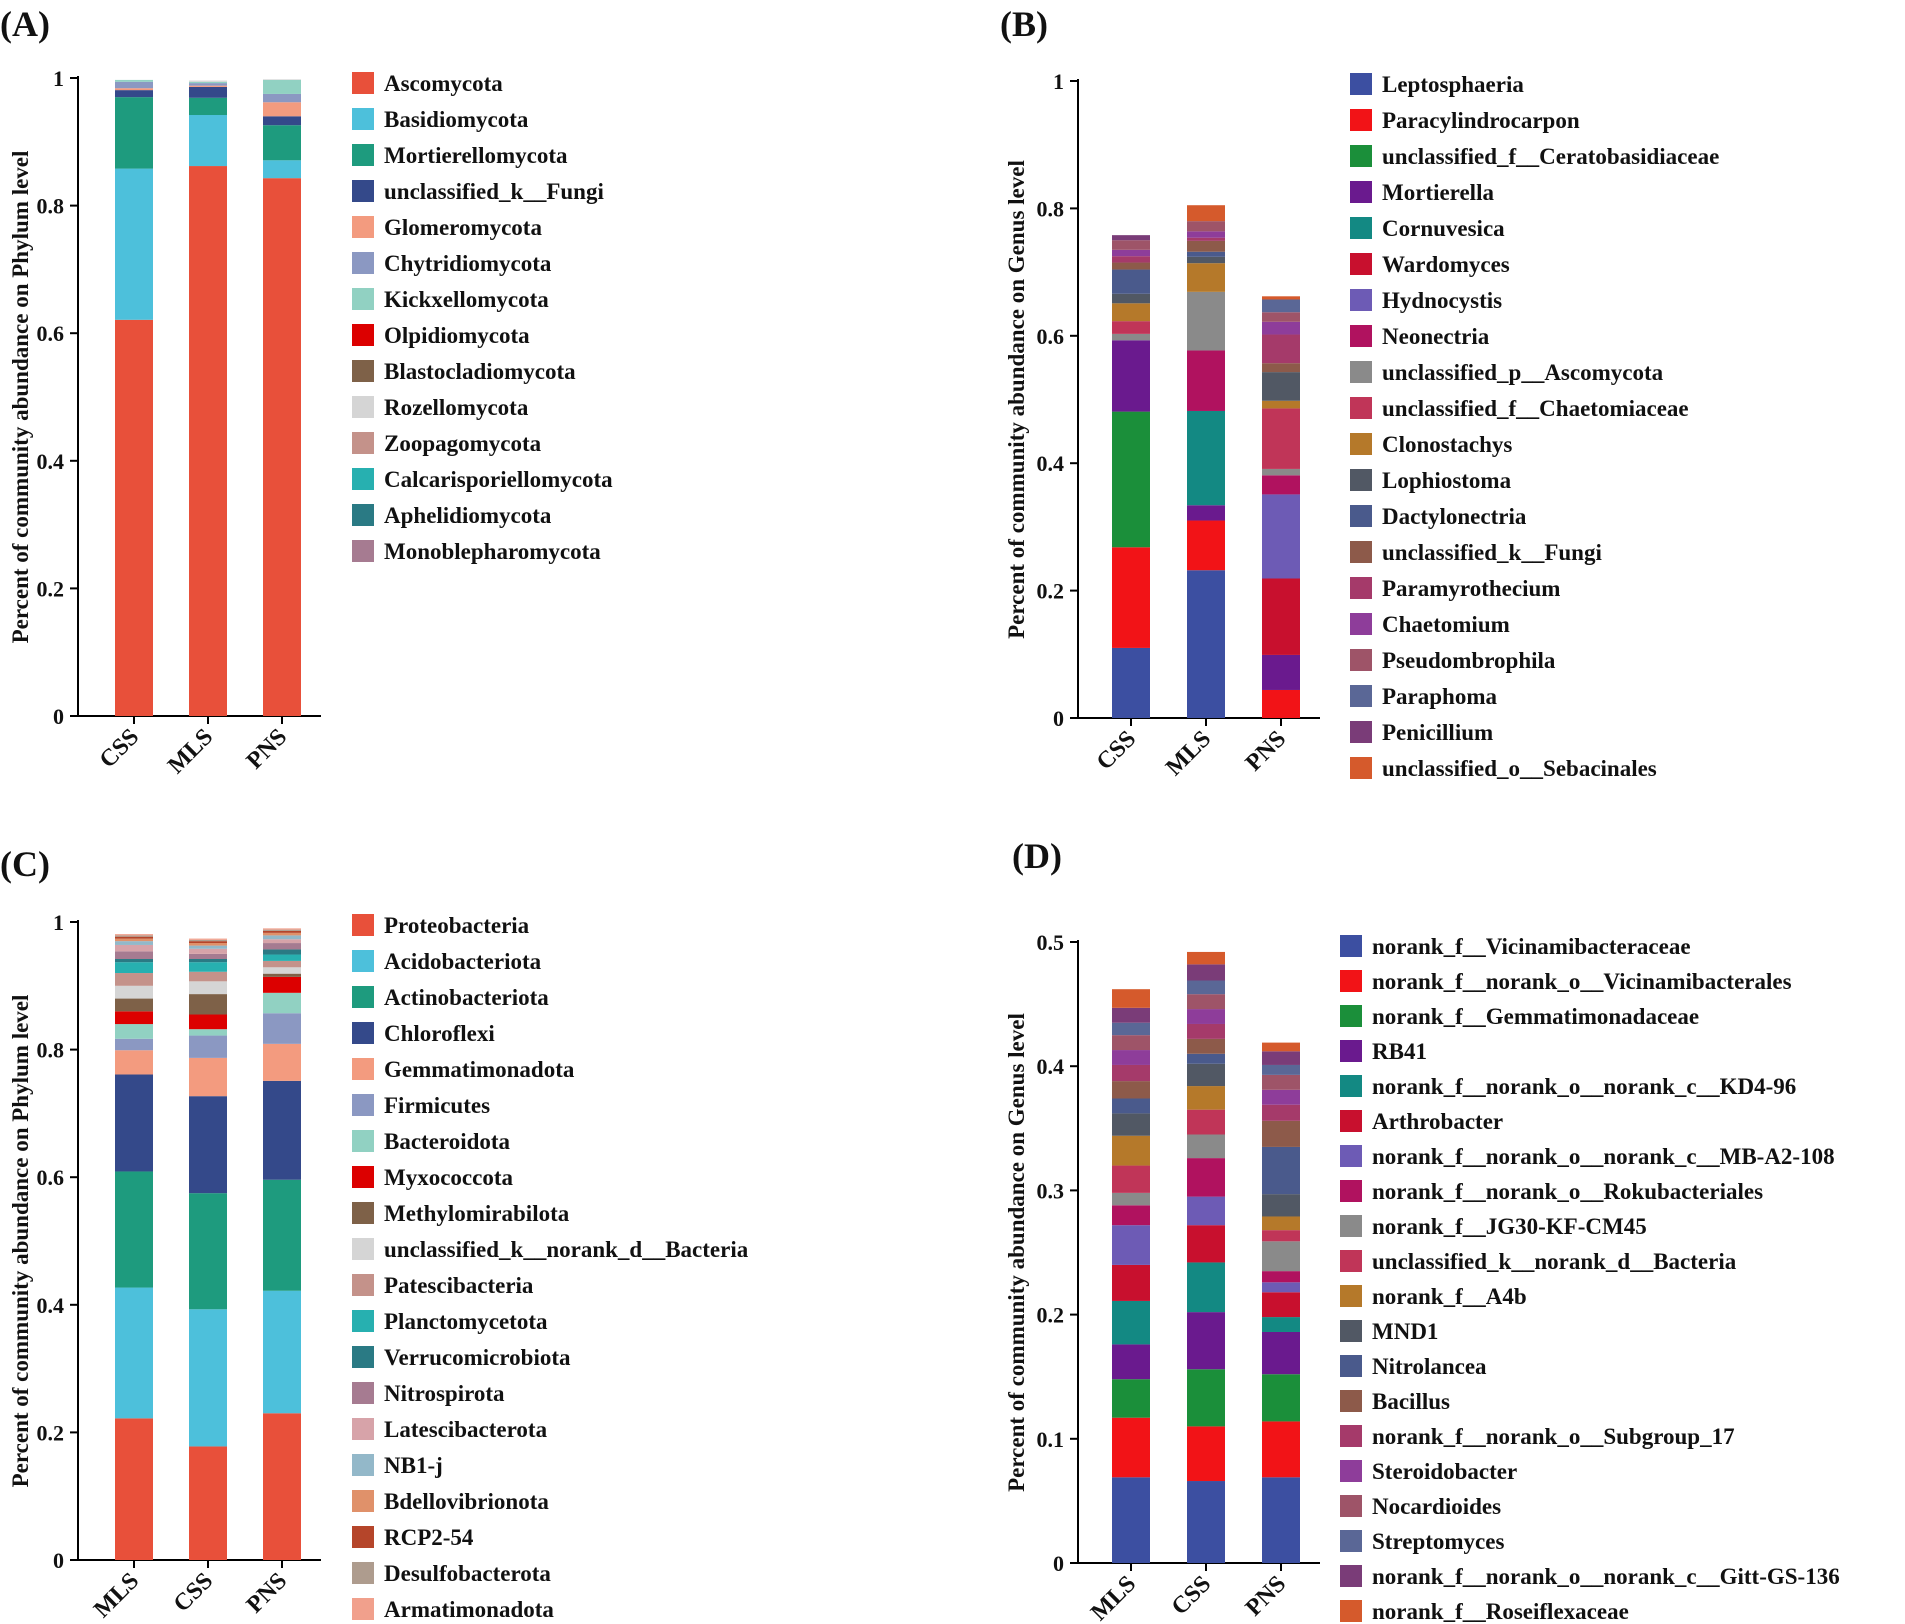 The width and height of the screenshot is (1905, 1624). I want to click on legend-label: Armatimonadota, so click(469, 1609).